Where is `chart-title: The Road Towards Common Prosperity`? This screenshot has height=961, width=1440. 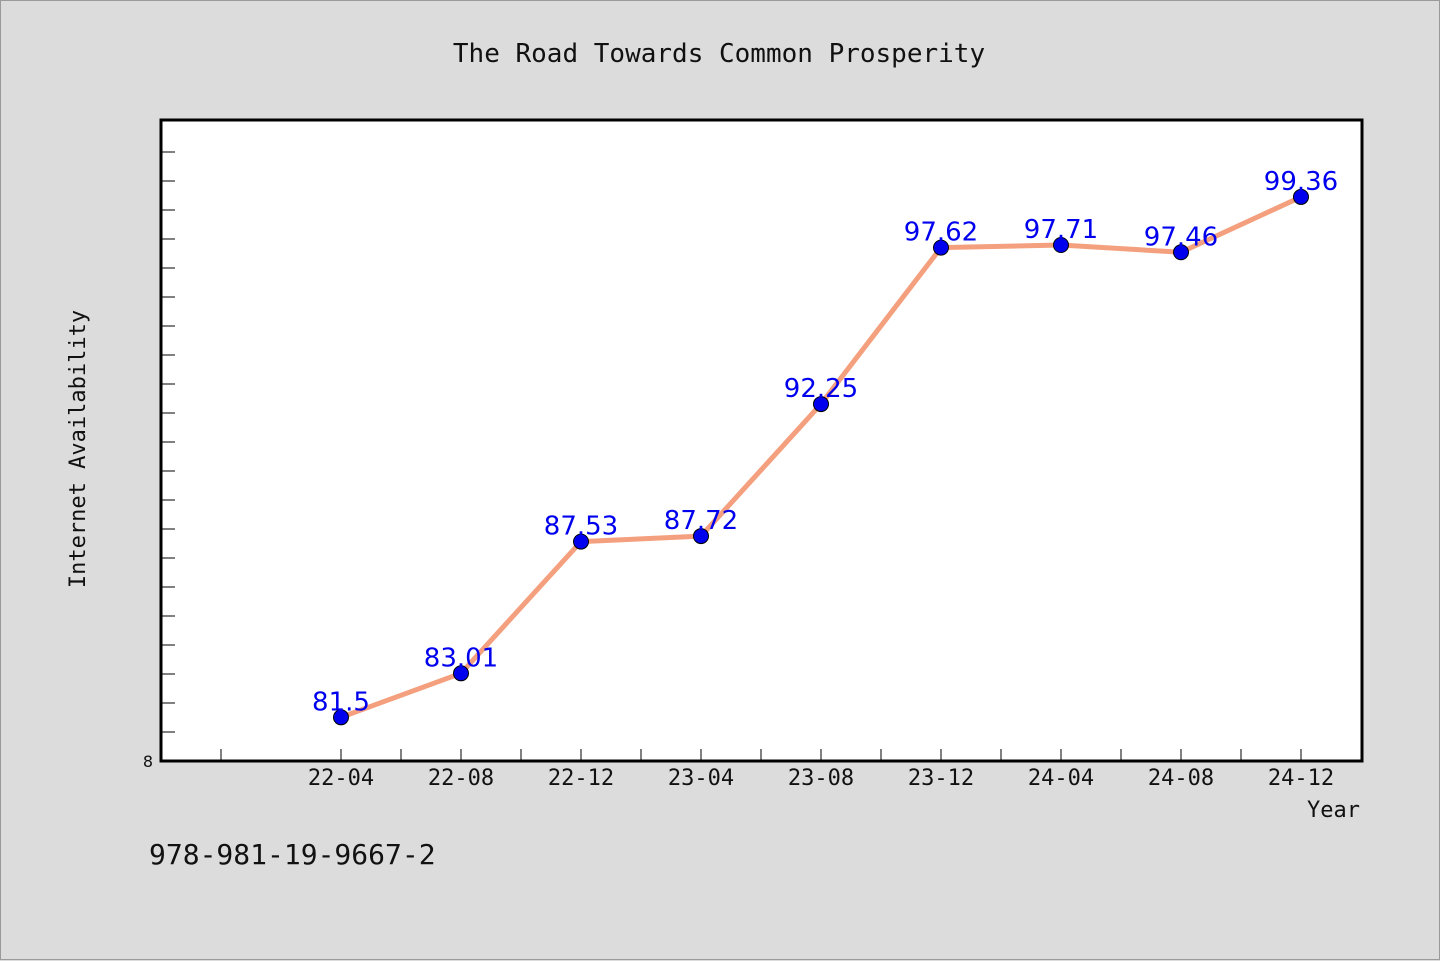
chart-title: The Road Towards Common Prosperity is located at coordinates (719, 54).